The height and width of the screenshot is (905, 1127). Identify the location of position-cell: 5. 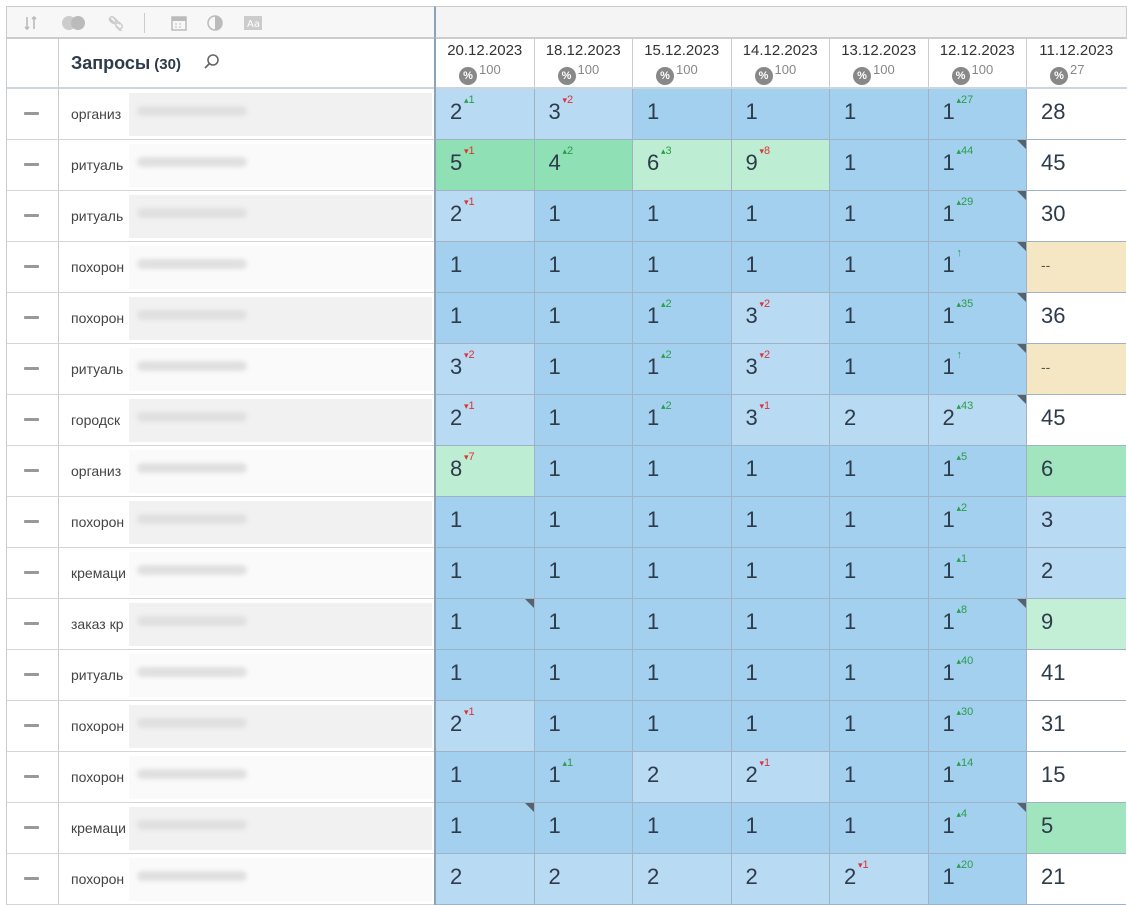
(1076, 828).